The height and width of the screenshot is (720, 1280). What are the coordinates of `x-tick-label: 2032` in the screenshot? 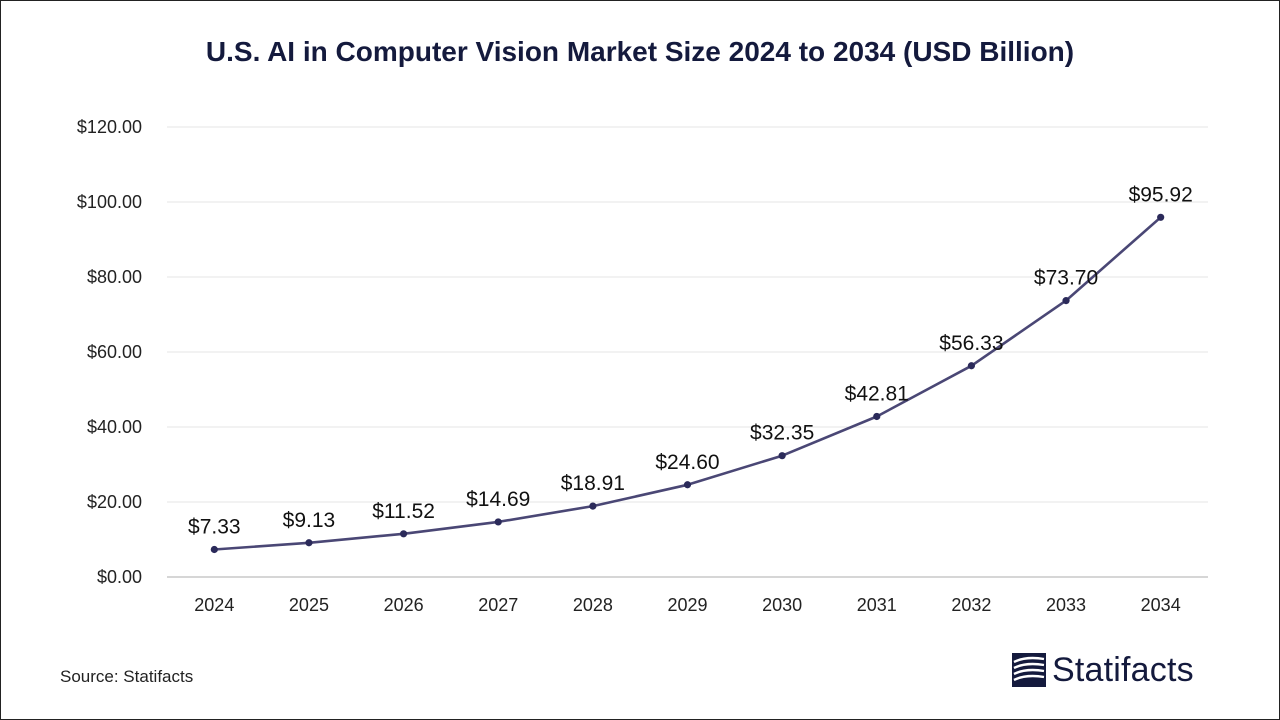 It's located at (971, 605).